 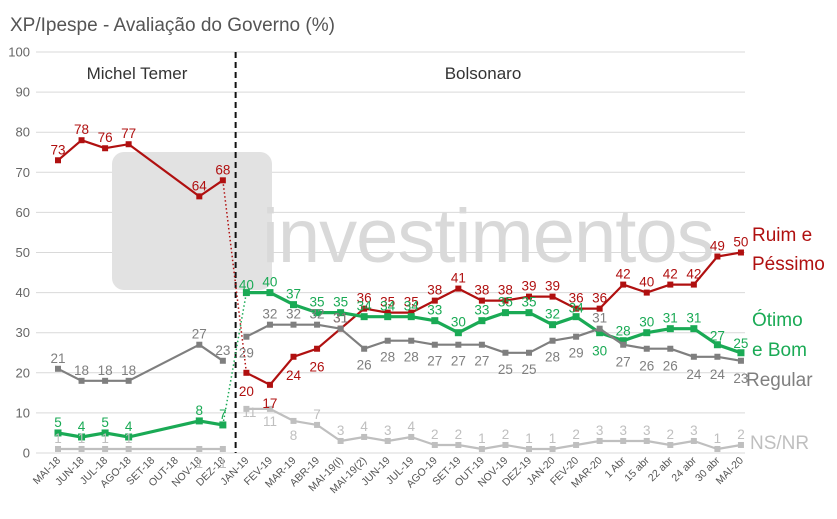 I want to click on ruim-e-p-ssimo-data-label: 41, so click(x=458, y=278).